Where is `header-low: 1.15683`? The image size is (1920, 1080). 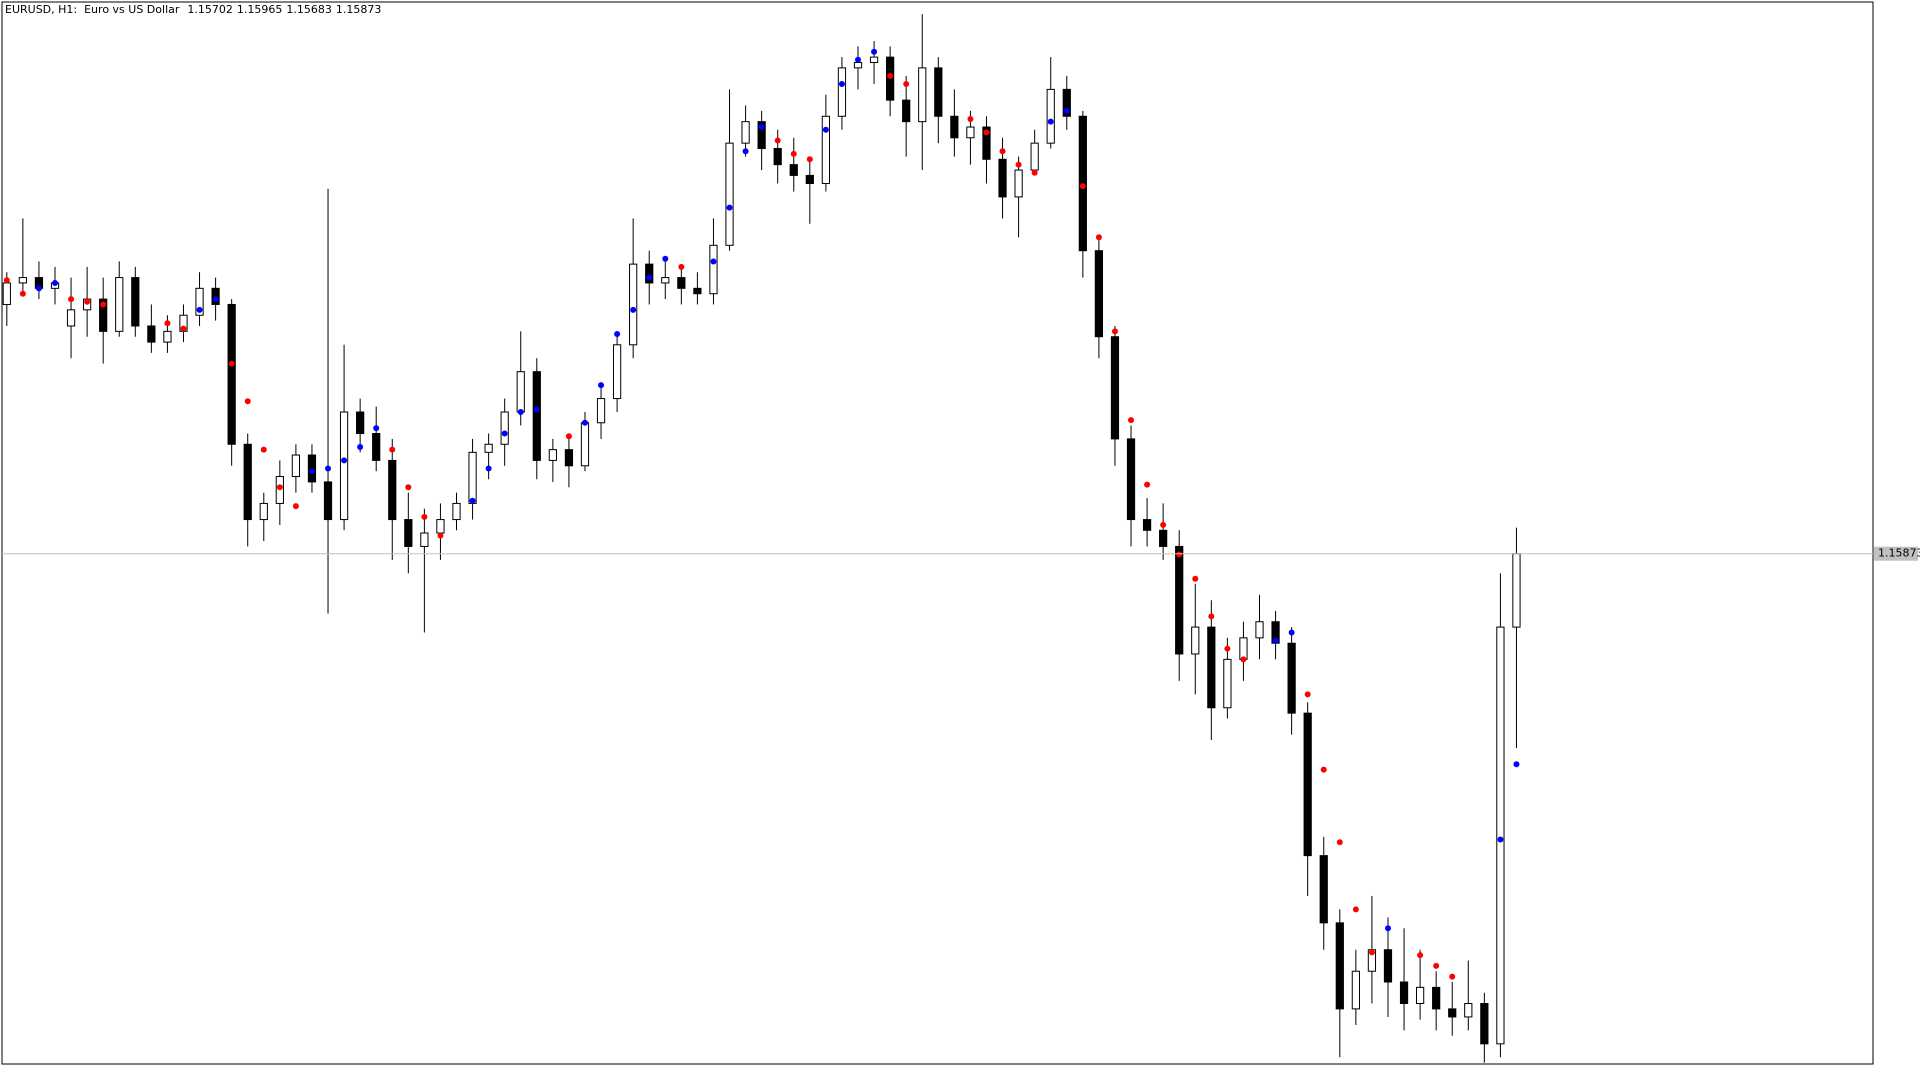 header-low: 1.15683 is located at coordinates (309, 9).